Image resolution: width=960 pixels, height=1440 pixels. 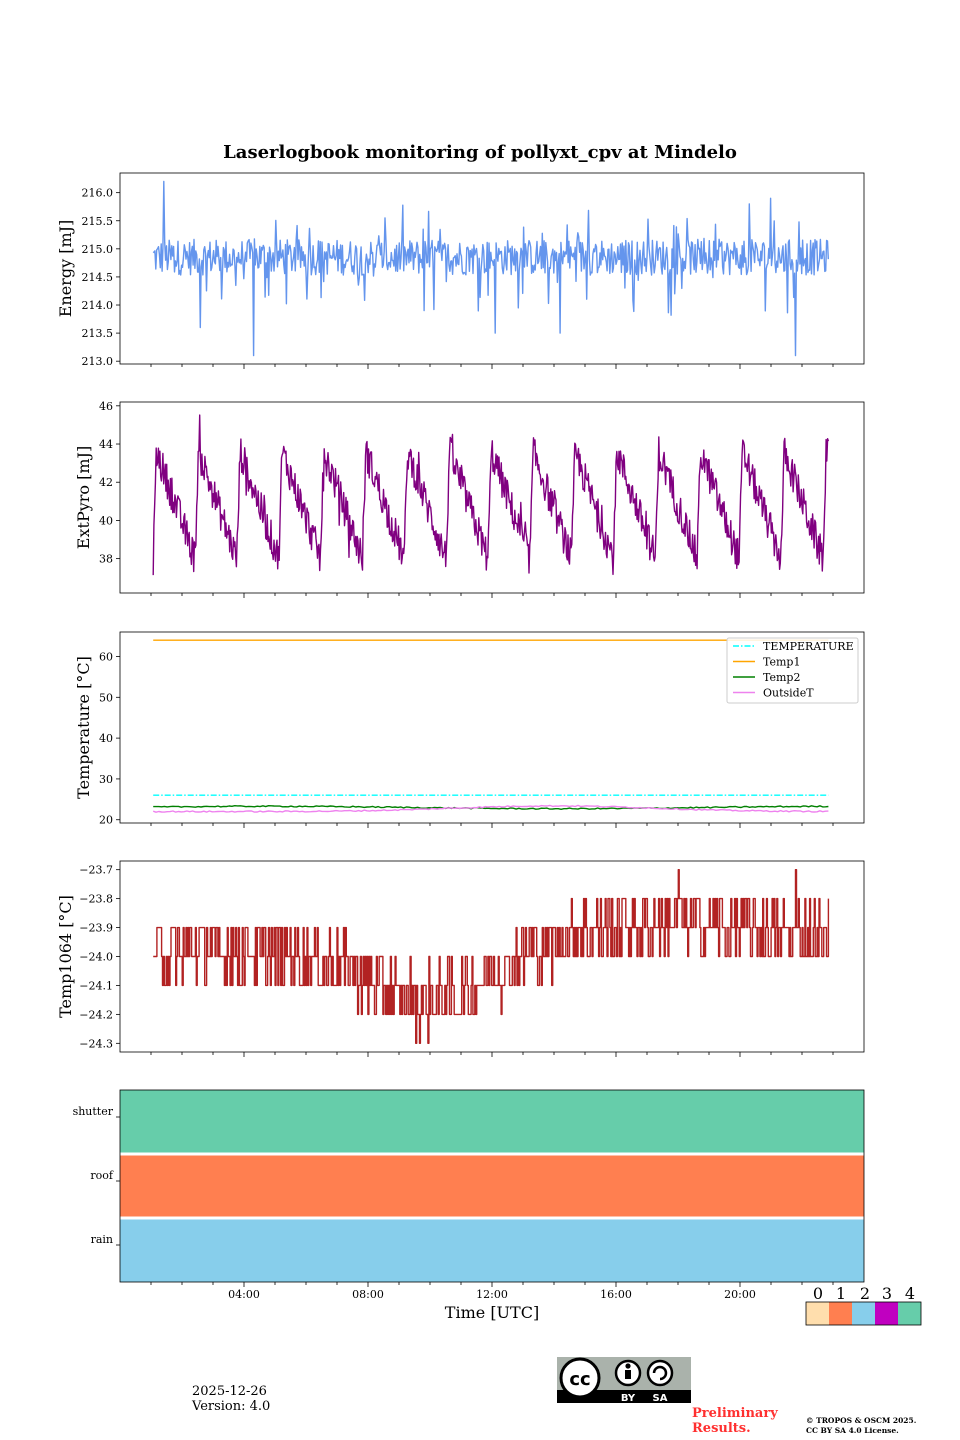 I want to click on series-line-temp2, so click(x=491, y=807).